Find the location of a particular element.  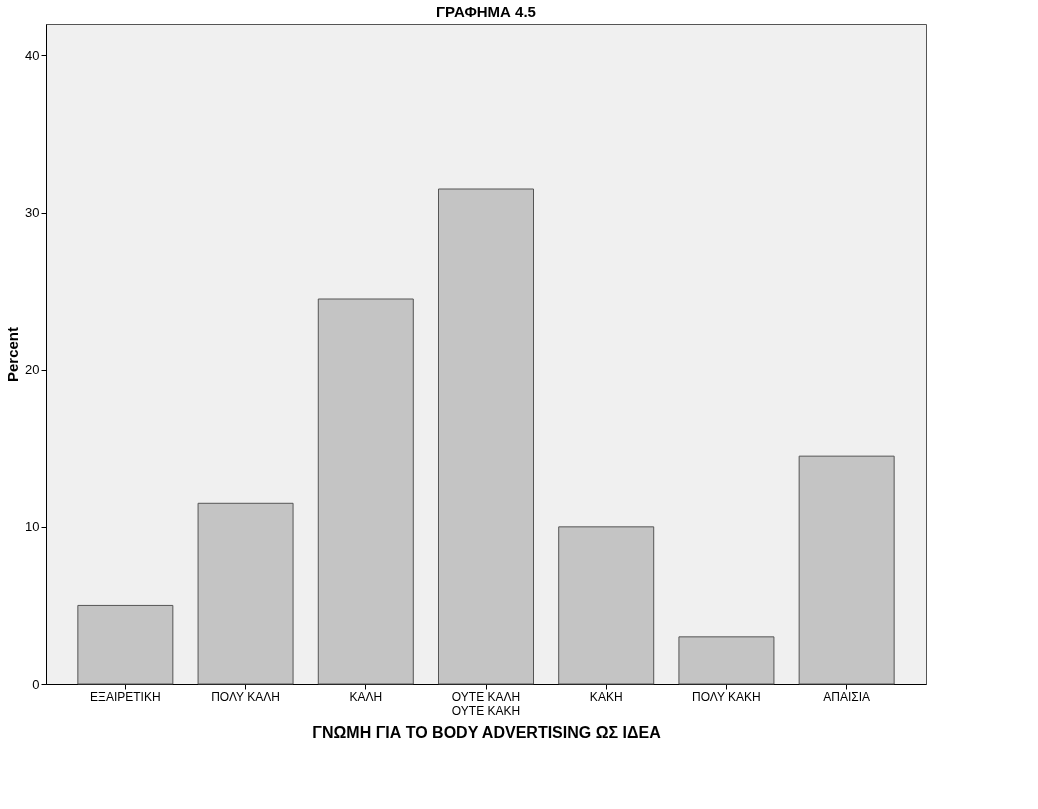

chart-title: ΓΡΑΦΗΜΑ 4.5 is located at coordinates (486, 11).